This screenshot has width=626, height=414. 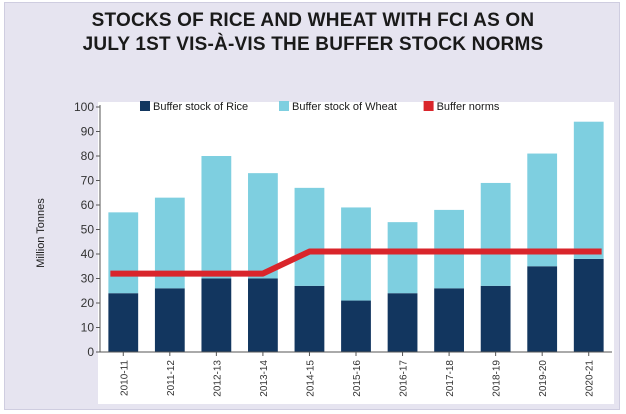 What do you see at coordinates (124, 378) in the screenshot?
I see `x-tick-label: 2010-11` at bounding box center [124, 378].